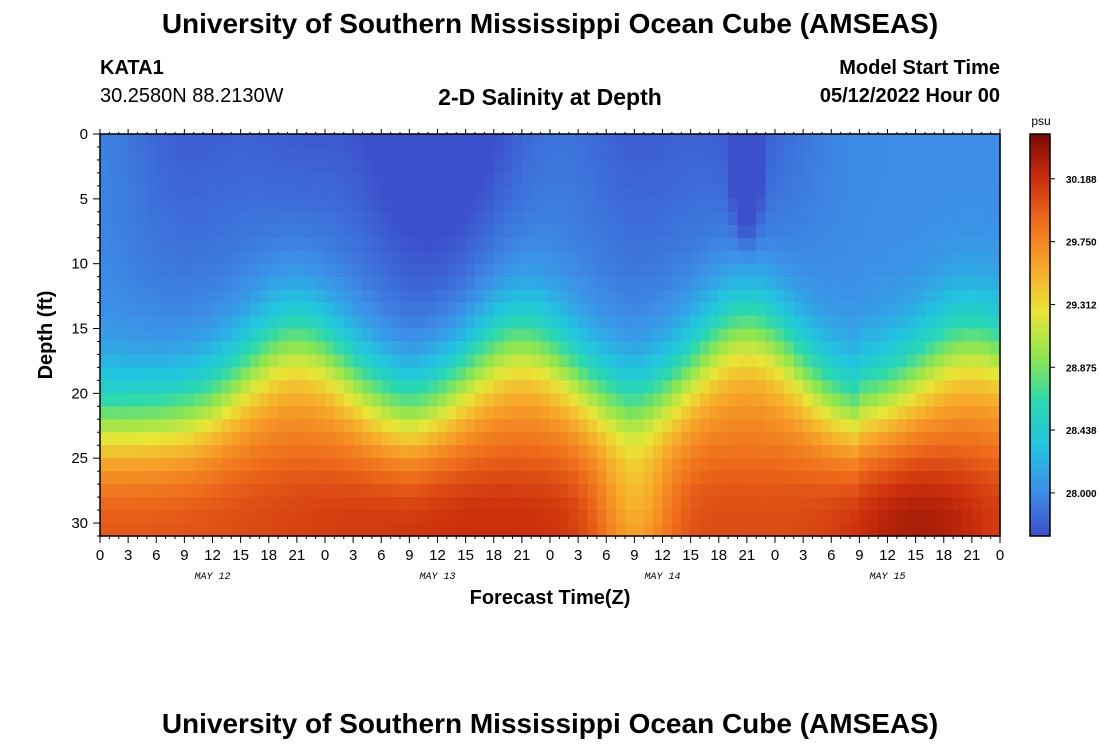 This screenshot has width=1100, height=750. What do you see at coordinates (662, 577) in the screenshot?
I see `day-label: MAY 14` at bounding box center [662, 577].